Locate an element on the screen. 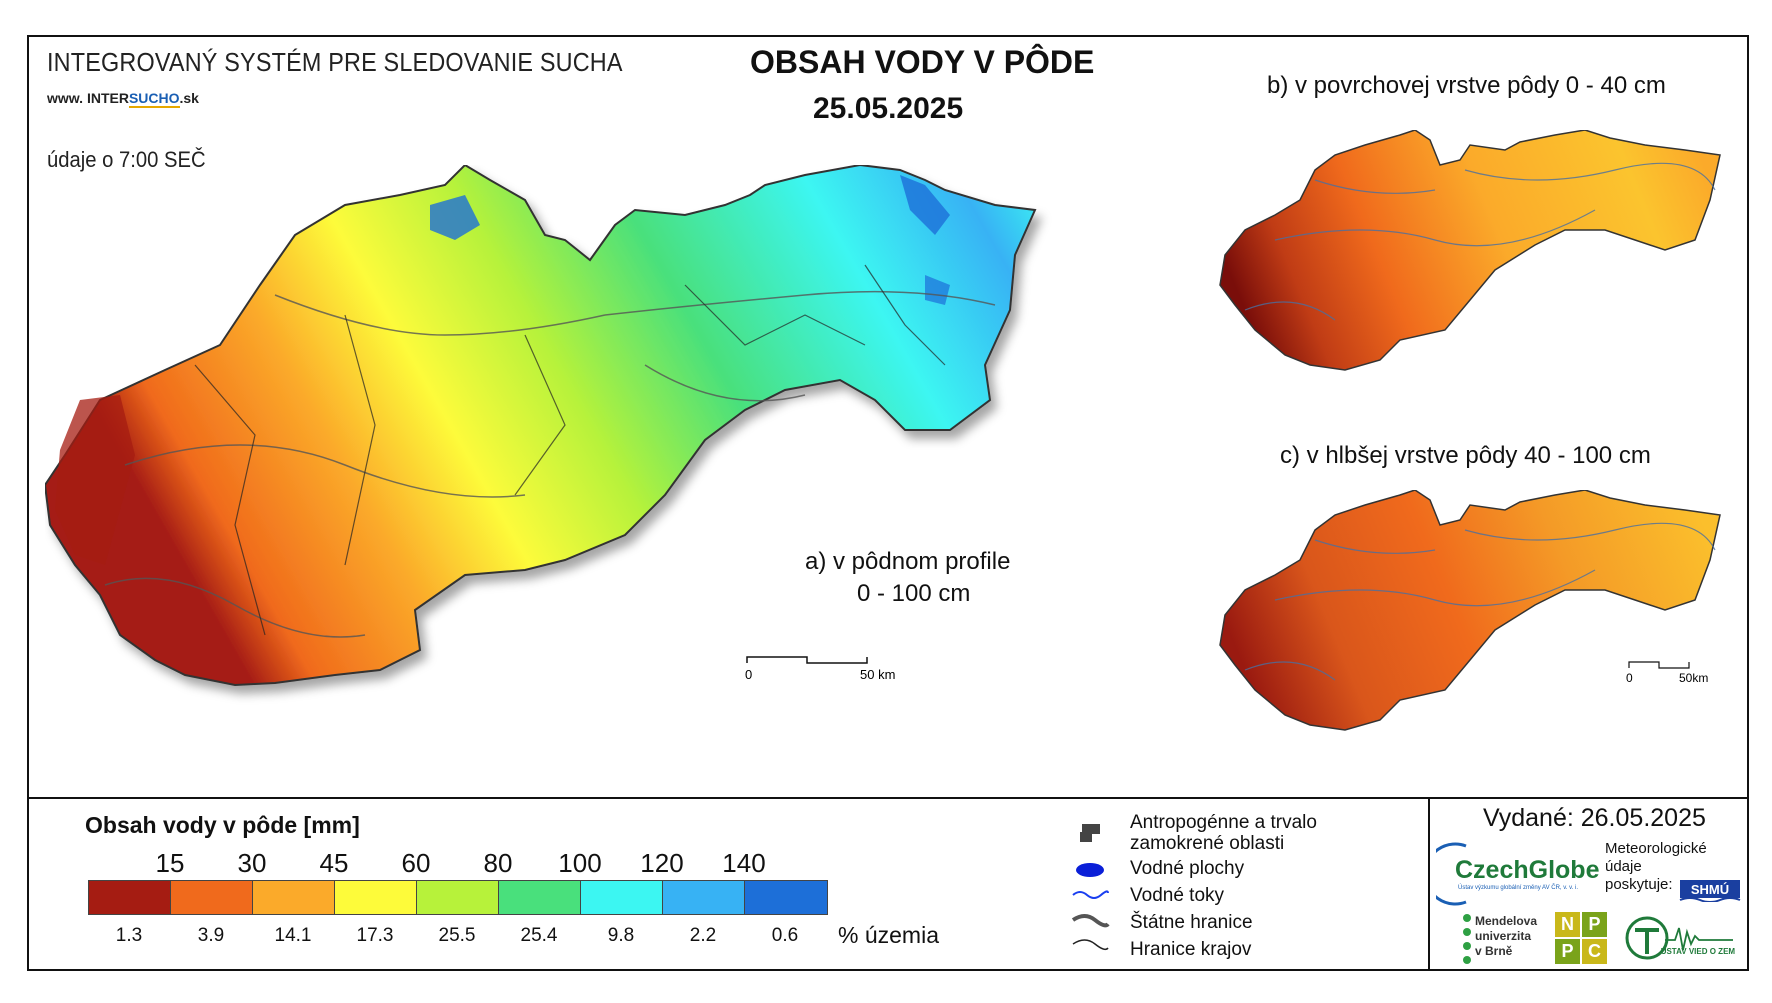 The height and width of the screenshot is (1003, 1772). state-border-icon is located at coordinates (1090, 921).